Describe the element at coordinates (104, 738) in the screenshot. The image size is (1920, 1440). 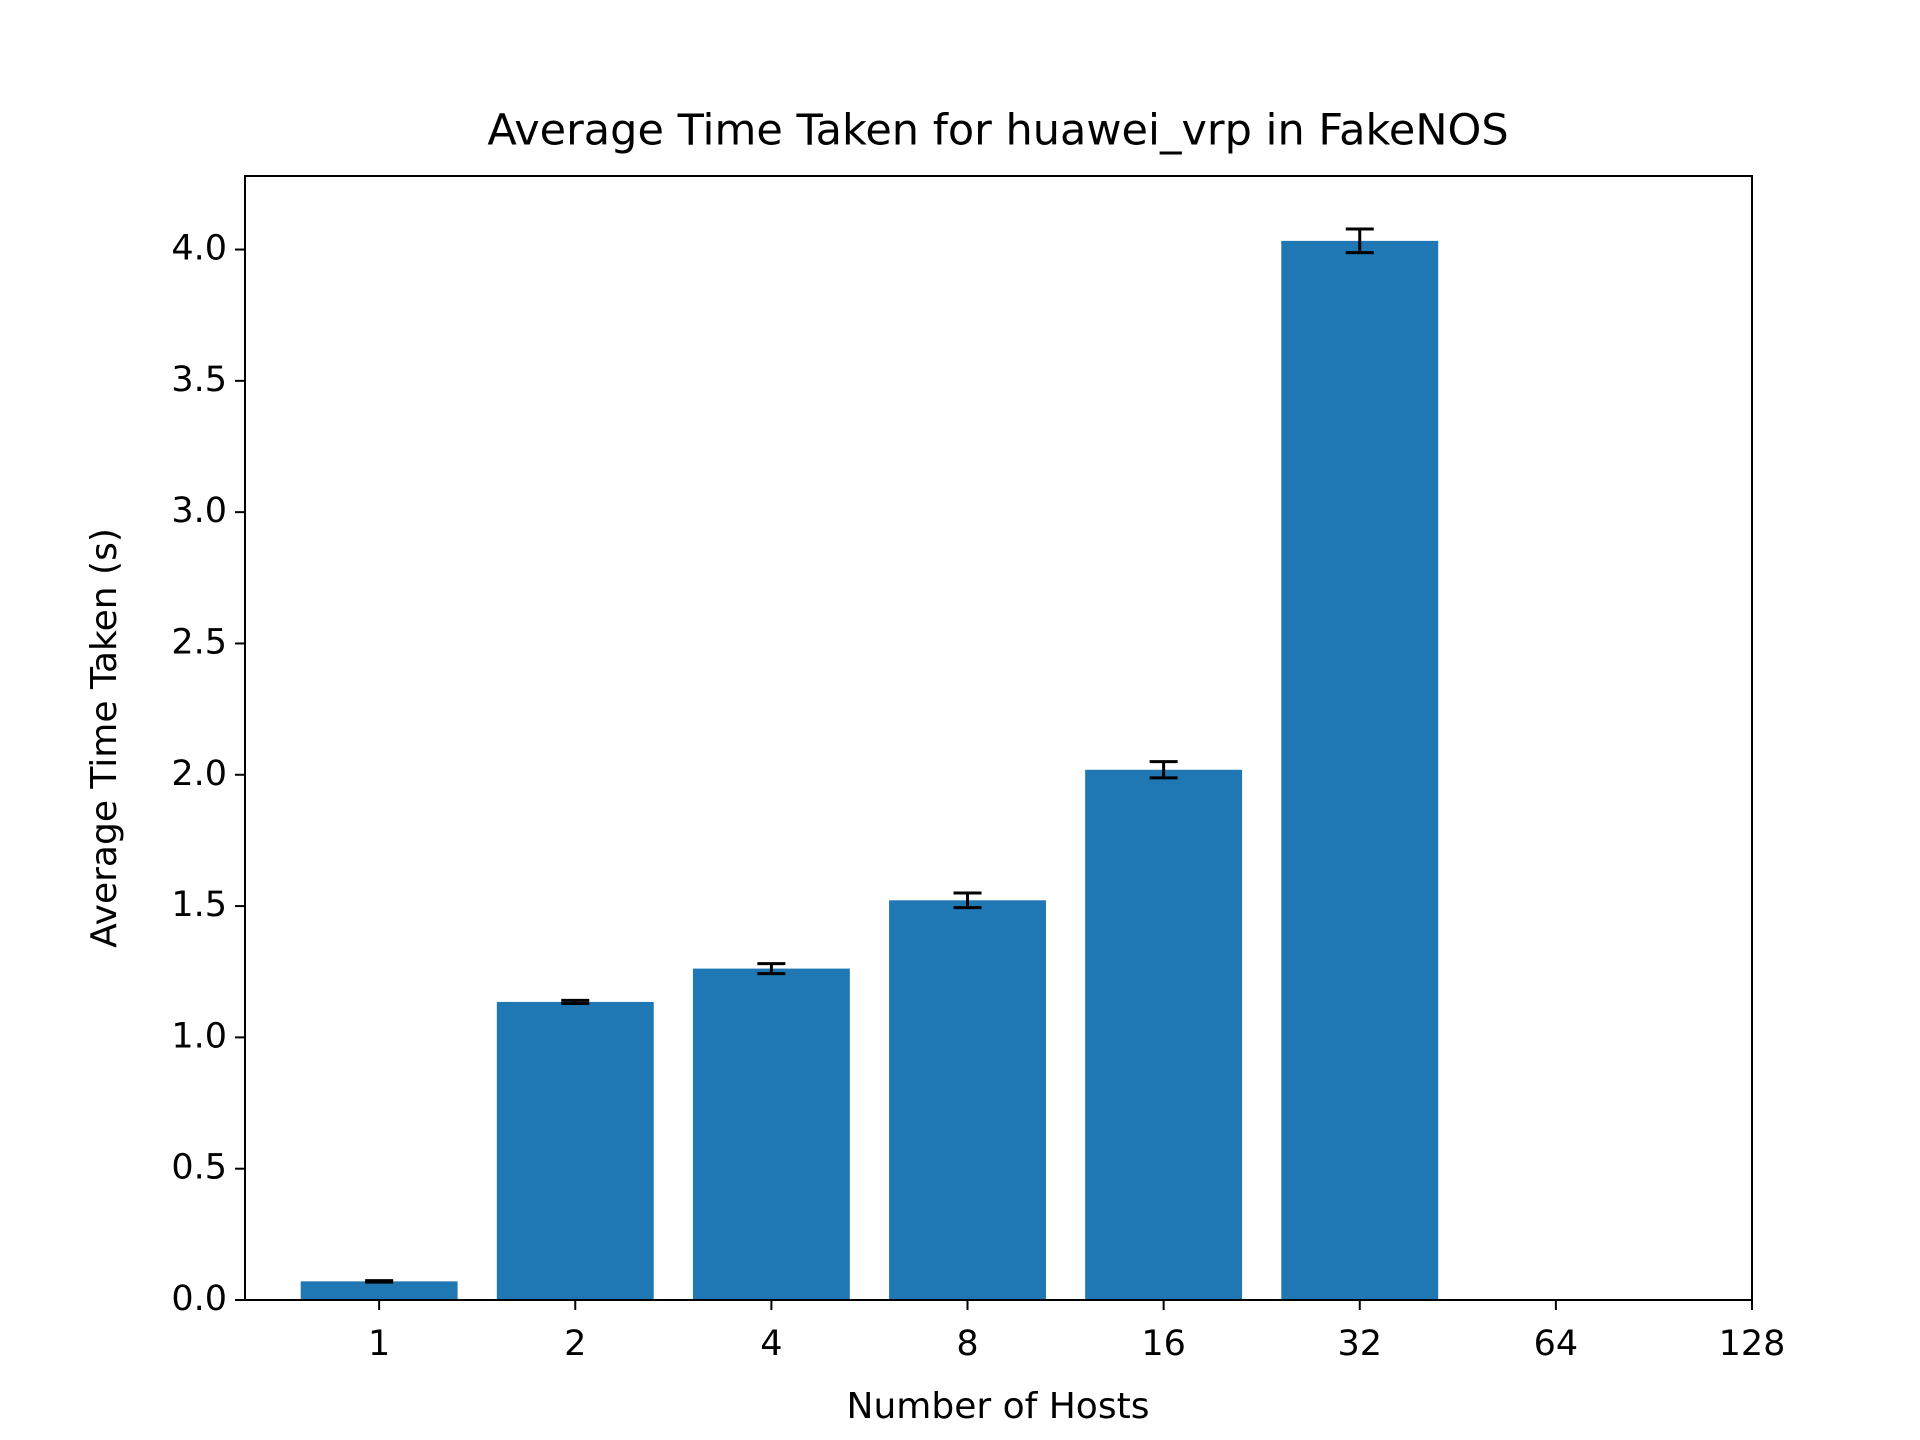
I see `y-axis-label: Average Time Taken (s)` at that location.